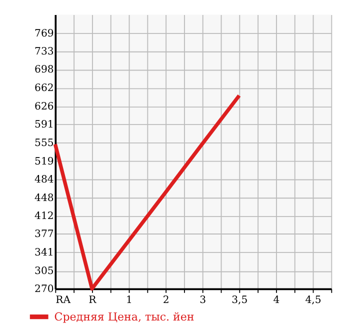  Describe the element at coordinates (64, 300) in the screenshot. I see `x-tick-label: RA` at that location.